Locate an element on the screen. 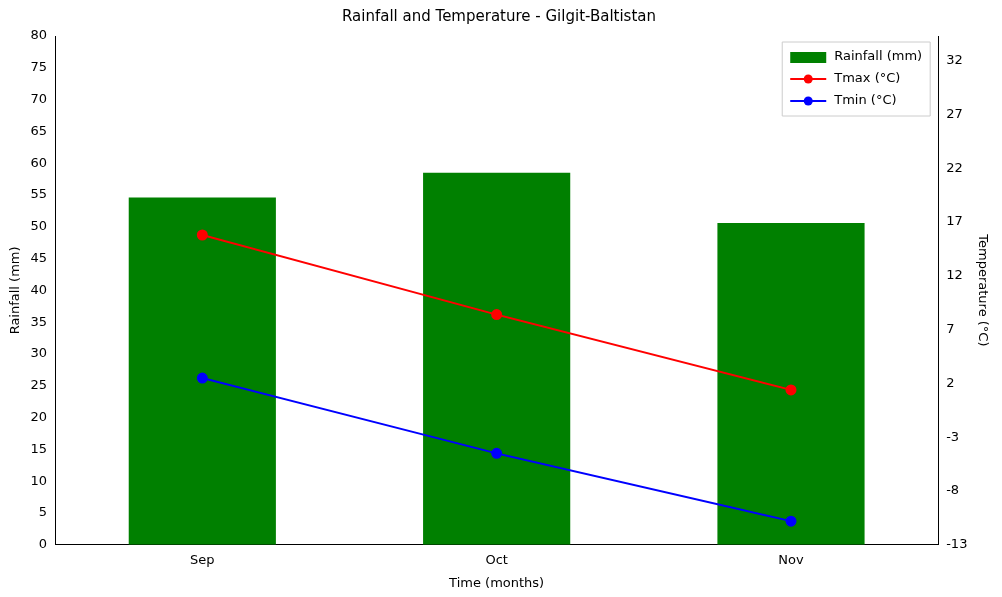 This screenshot has width=1002, height=597. y-tick-label: 60 is located at coordinates (39, 162).